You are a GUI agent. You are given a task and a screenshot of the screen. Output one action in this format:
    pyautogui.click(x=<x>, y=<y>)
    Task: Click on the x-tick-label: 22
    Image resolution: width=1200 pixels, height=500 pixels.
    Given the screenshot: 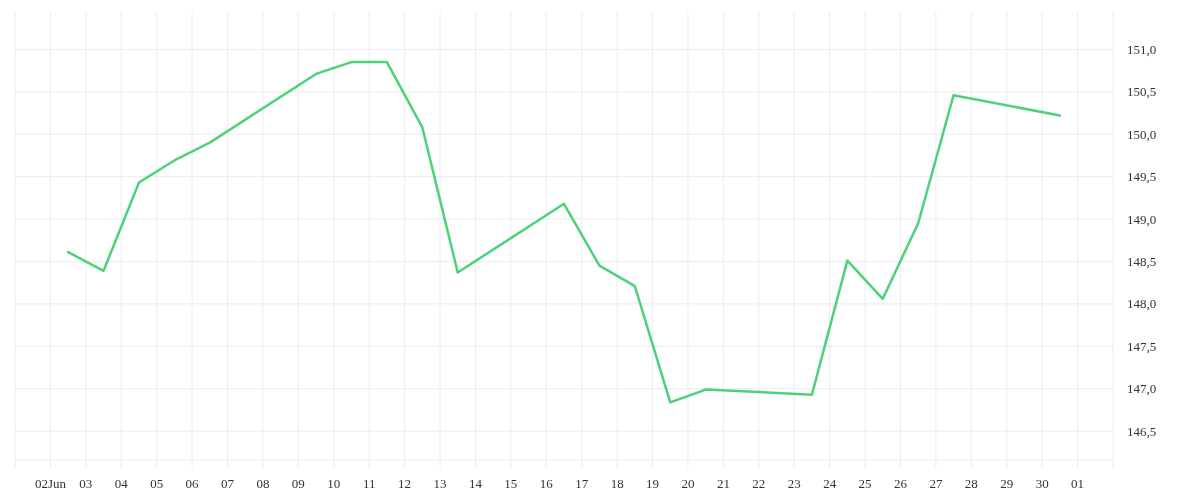 What is the action you would take?
    pyautogui.click(x=759, y=483)
    